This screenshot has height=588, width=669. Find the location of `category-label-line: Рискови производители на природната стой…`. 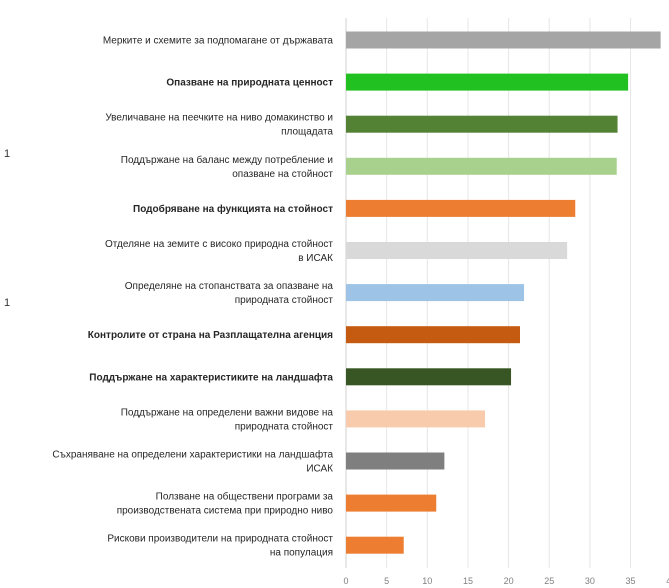

category-label-line: Рискови производители на природната стой… is located at coordinates (220, 539).